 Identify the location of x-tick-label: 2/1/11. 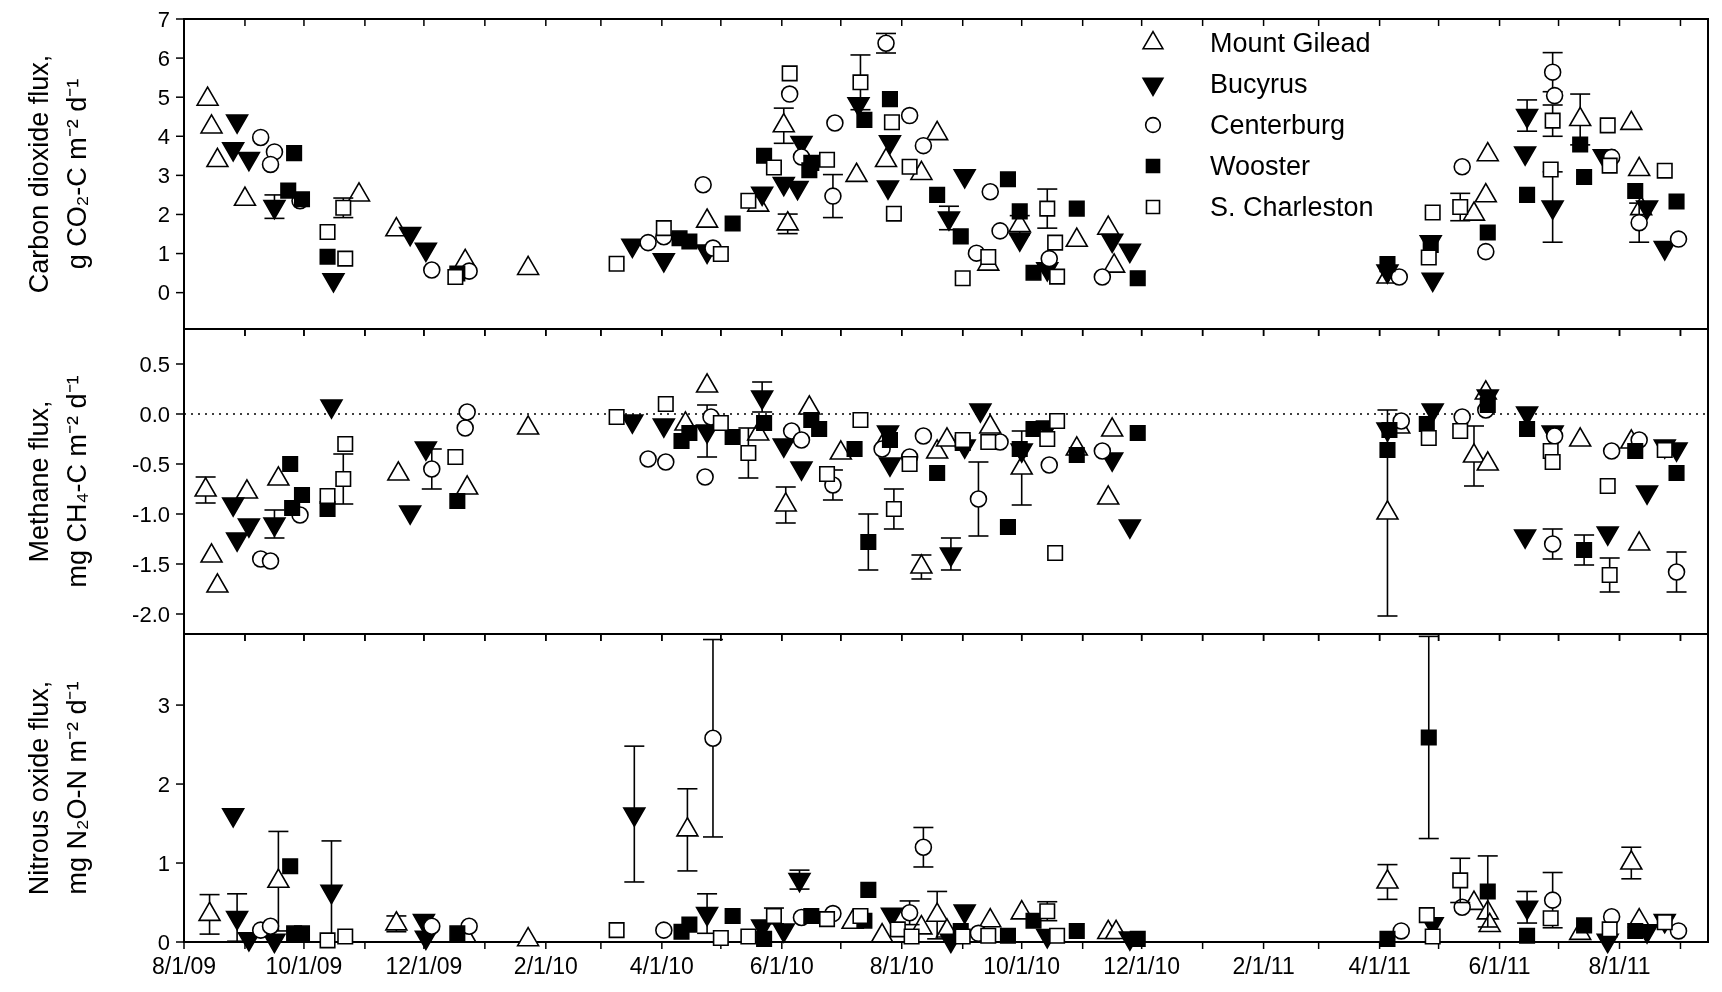
(1263, 966).